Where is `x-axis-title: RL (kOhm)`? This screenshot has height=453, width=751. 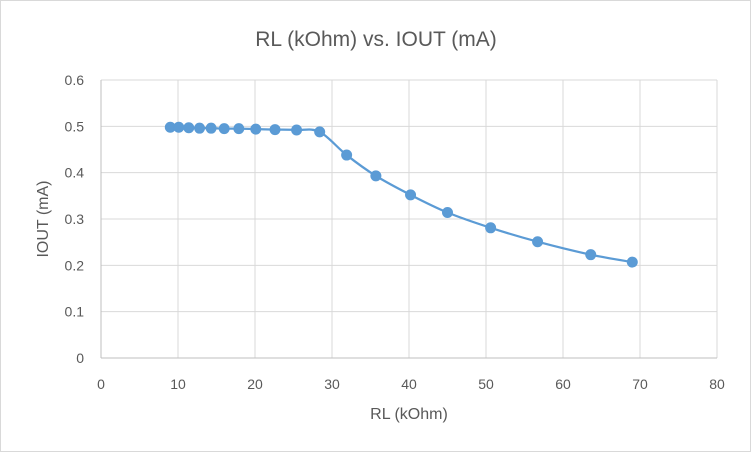 x-axis-title: RL (kOhm) is located at coordinates (409, 414).